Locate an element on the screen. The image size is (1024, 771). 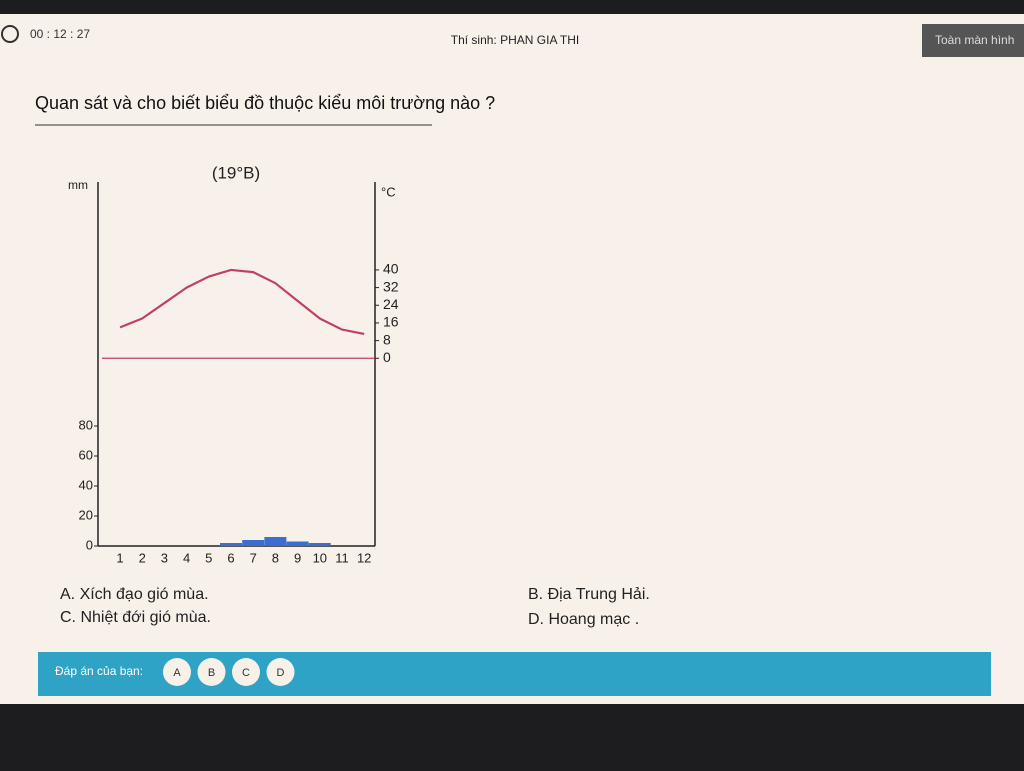
x-tick-label: 1 is located at coordinates (119, 557).